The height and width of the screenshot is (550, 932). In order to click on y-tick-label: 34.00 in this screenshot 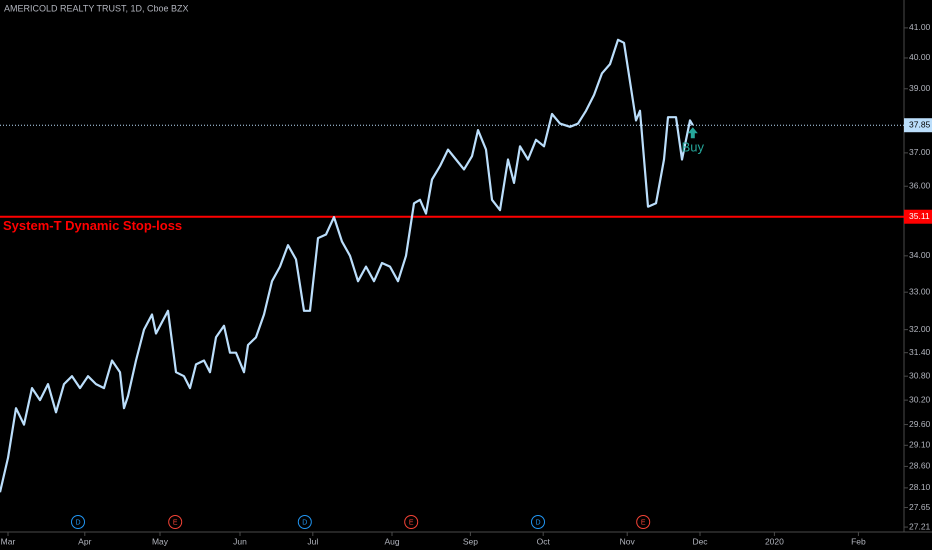, I will do `click(920, 255)`.